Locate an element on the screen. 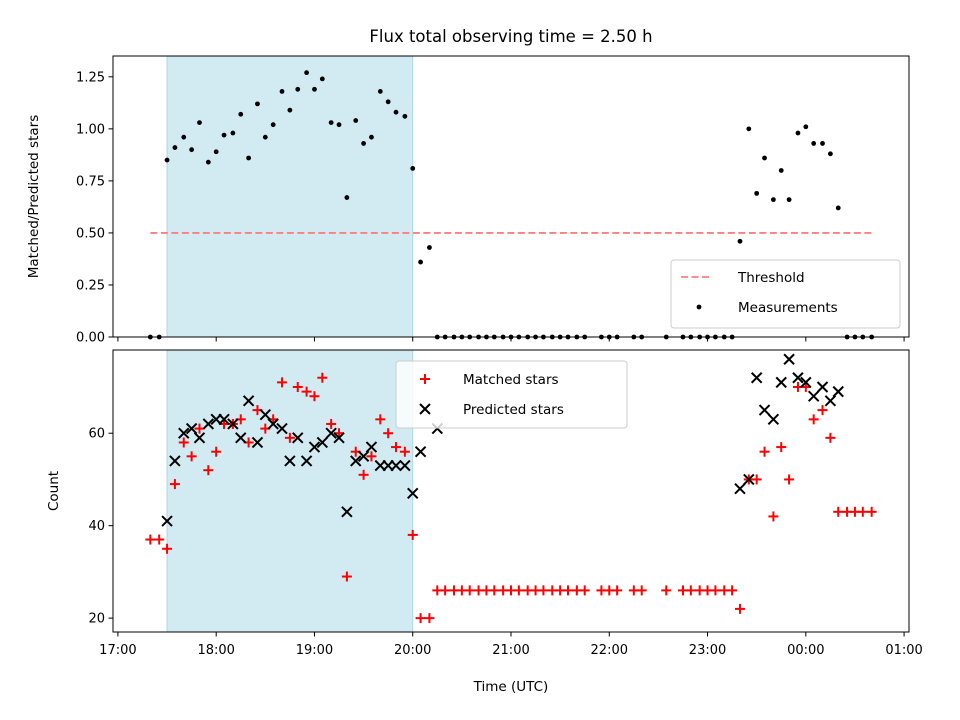 This screenshot has width=960, height=720. bottom-legend-box is located at coordinates (511, 394).